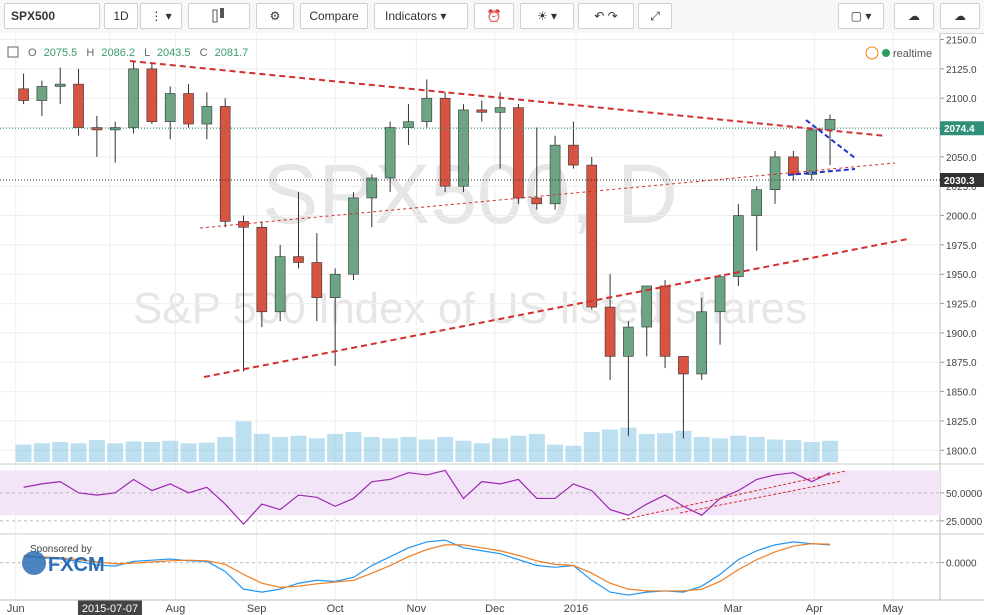  Describe the element at coordinates (34, 563) in the screenshot. I see `fxcm-logo` at that location.